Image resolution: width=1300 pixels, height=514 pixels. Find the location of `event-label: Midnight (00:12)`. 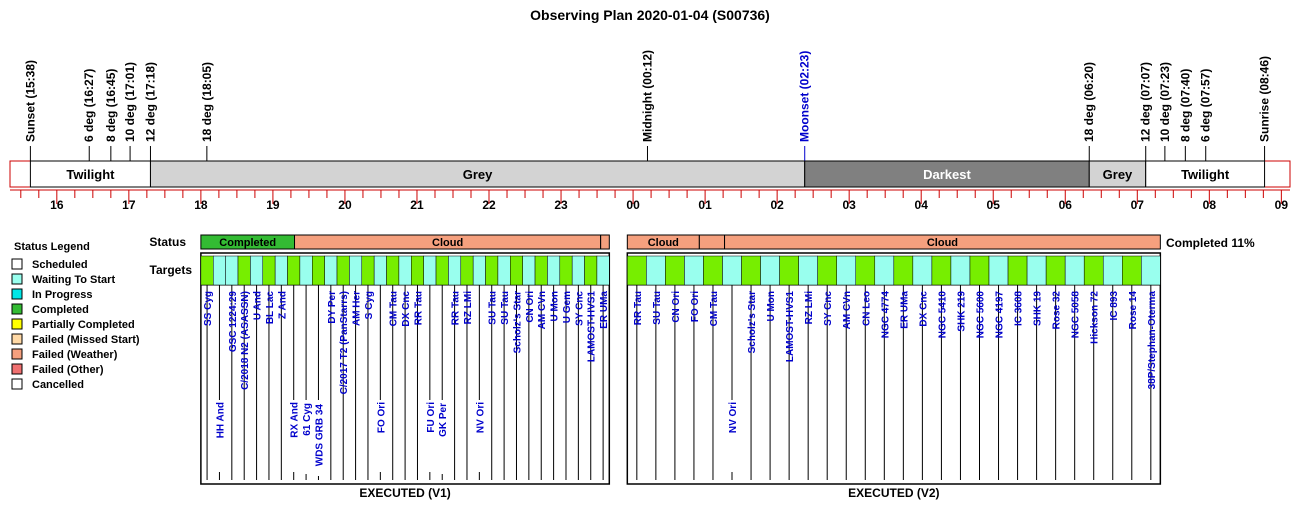

event-label: Midnight (00:12) is located at coordinates (647, 96).